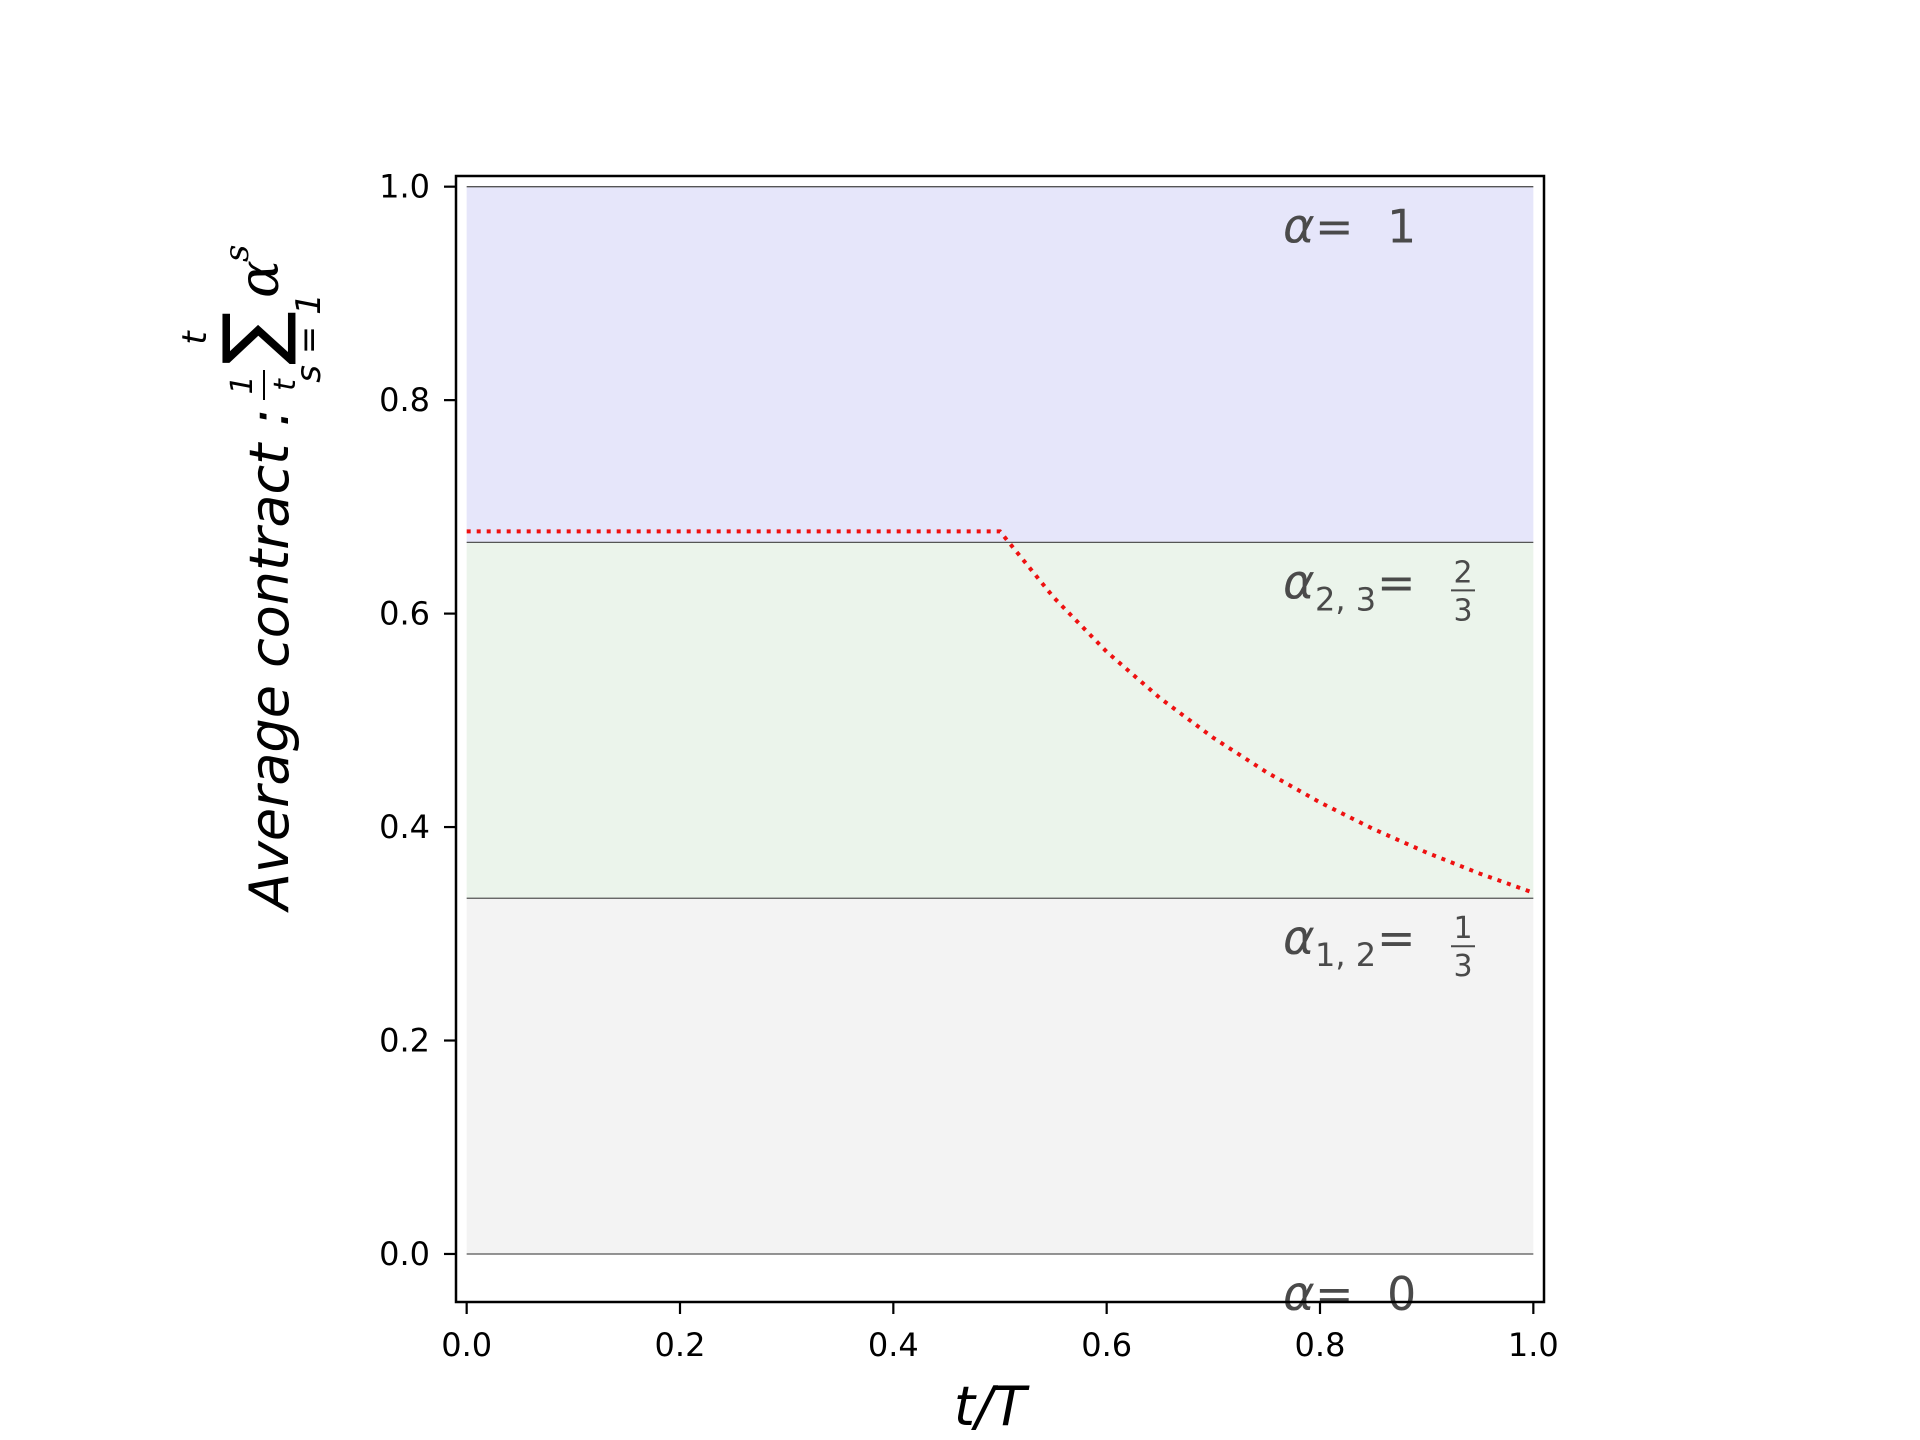  I want to click on x-tick-label-3: 0.6, so click(1106, 1345).